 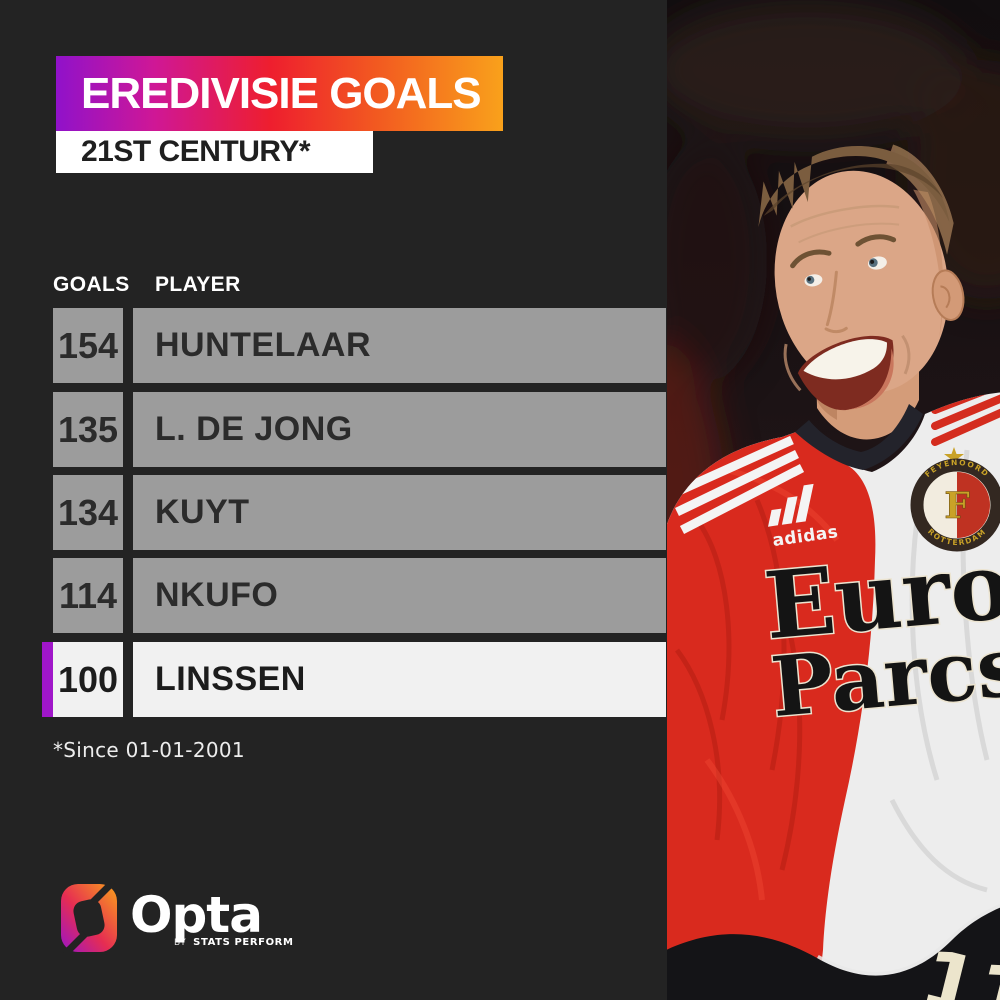 What do you see at coordinates (954, 456) in the screenshot?
I see `crest-star-icon` at bounding box center [954, 456].